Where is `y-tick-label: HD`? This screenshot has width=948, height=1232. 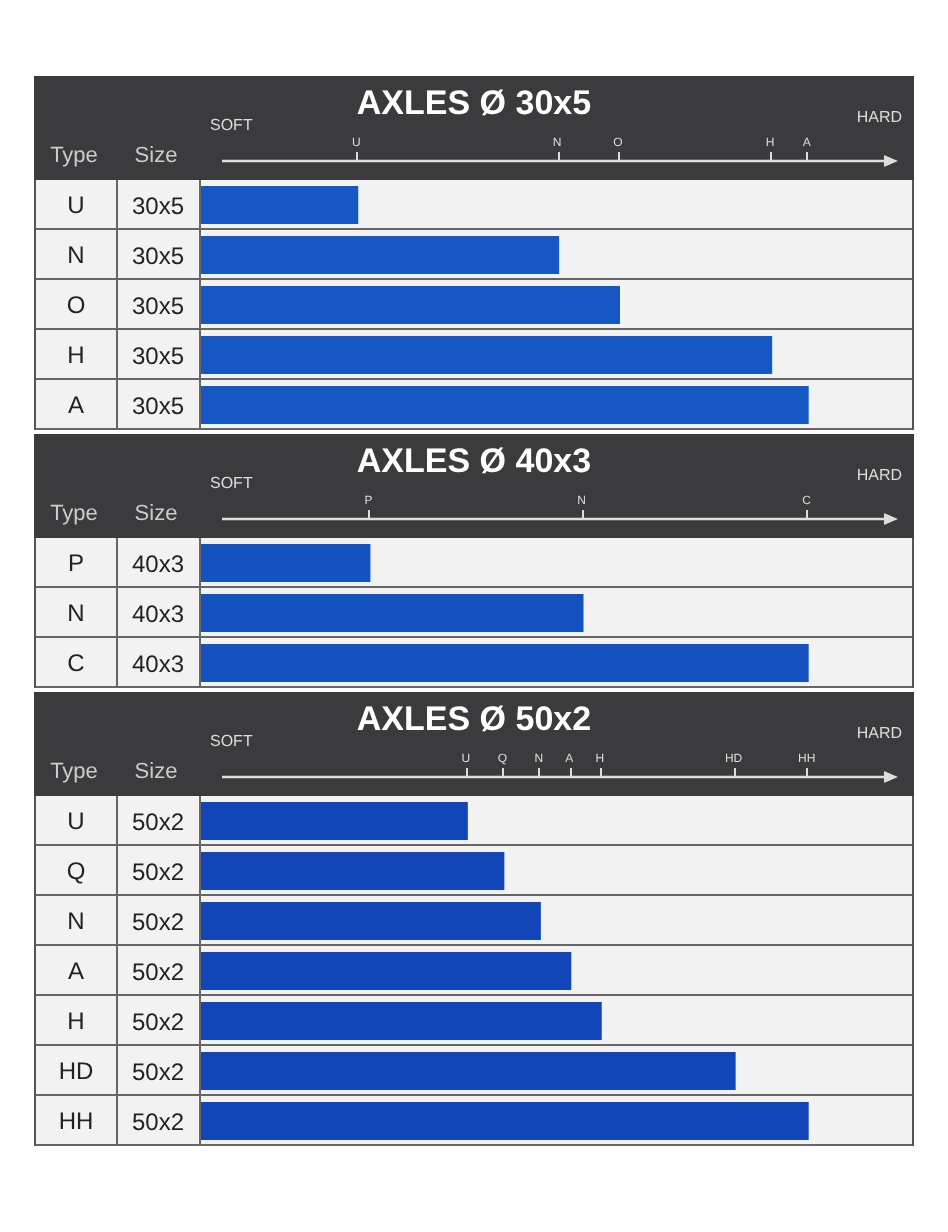
y-tick-label: HD is located at coordinates (76, 1071).